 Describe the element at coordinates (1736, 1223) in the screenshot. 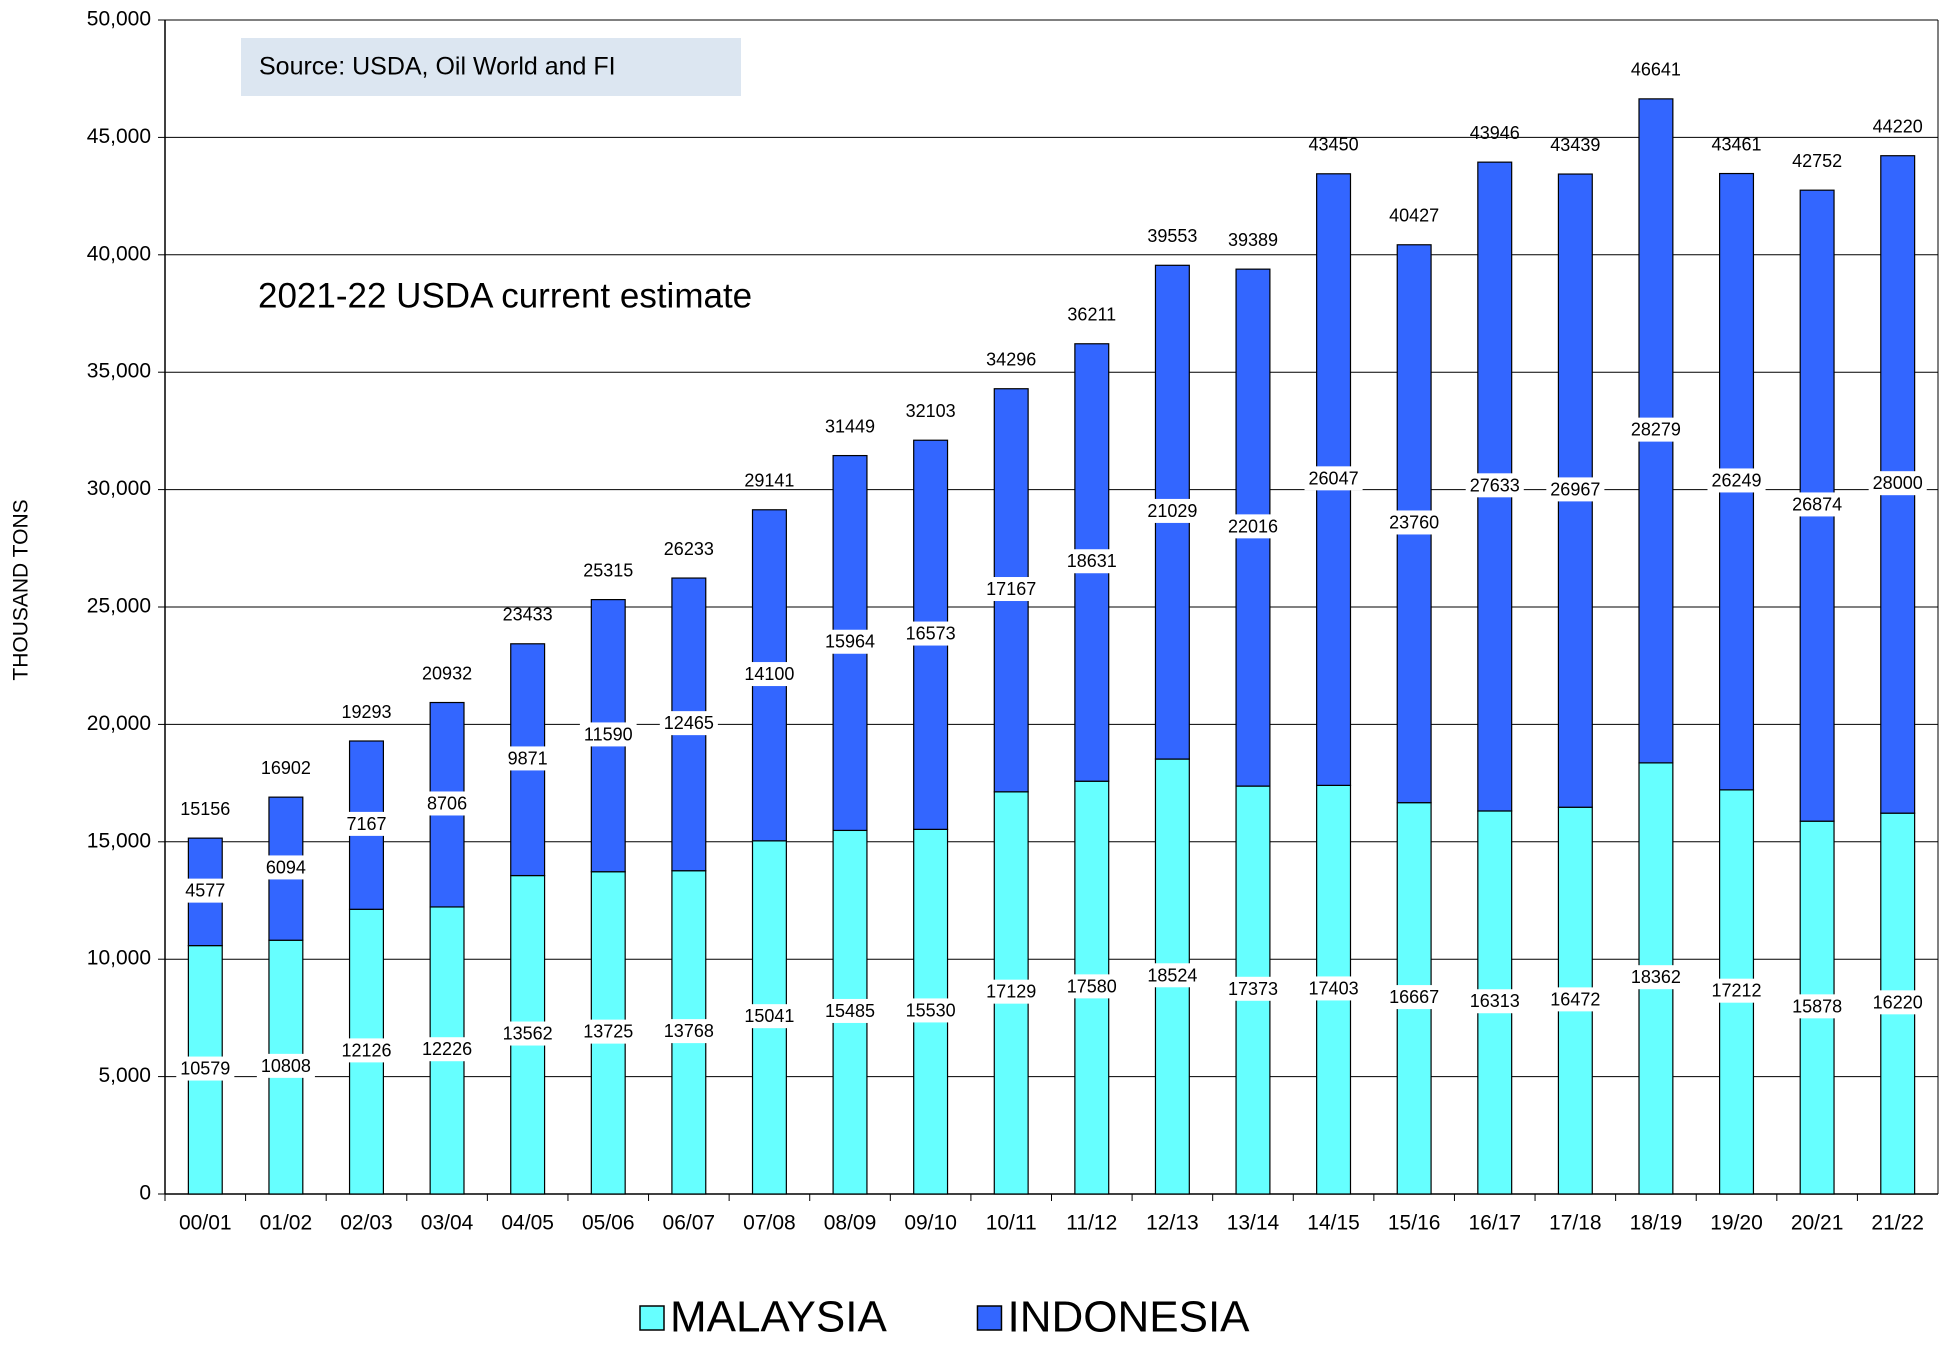

I see `x-tick-label: 19/20` at that location.